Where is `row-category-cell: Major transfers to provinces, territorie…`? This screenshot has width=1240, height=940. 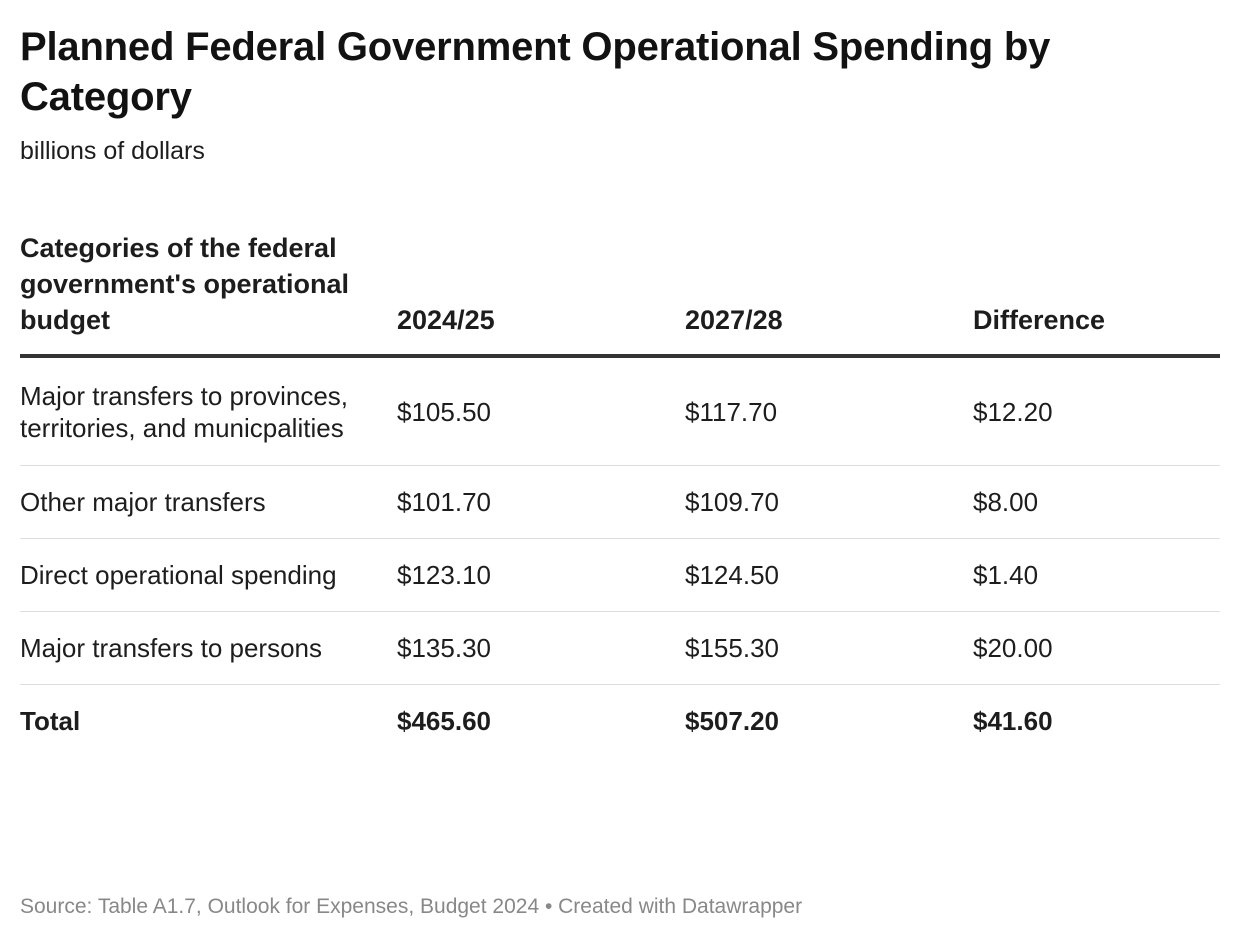 row-category-cell: Major transfers to provinces, territorie… is located at coordinates (208, 411).